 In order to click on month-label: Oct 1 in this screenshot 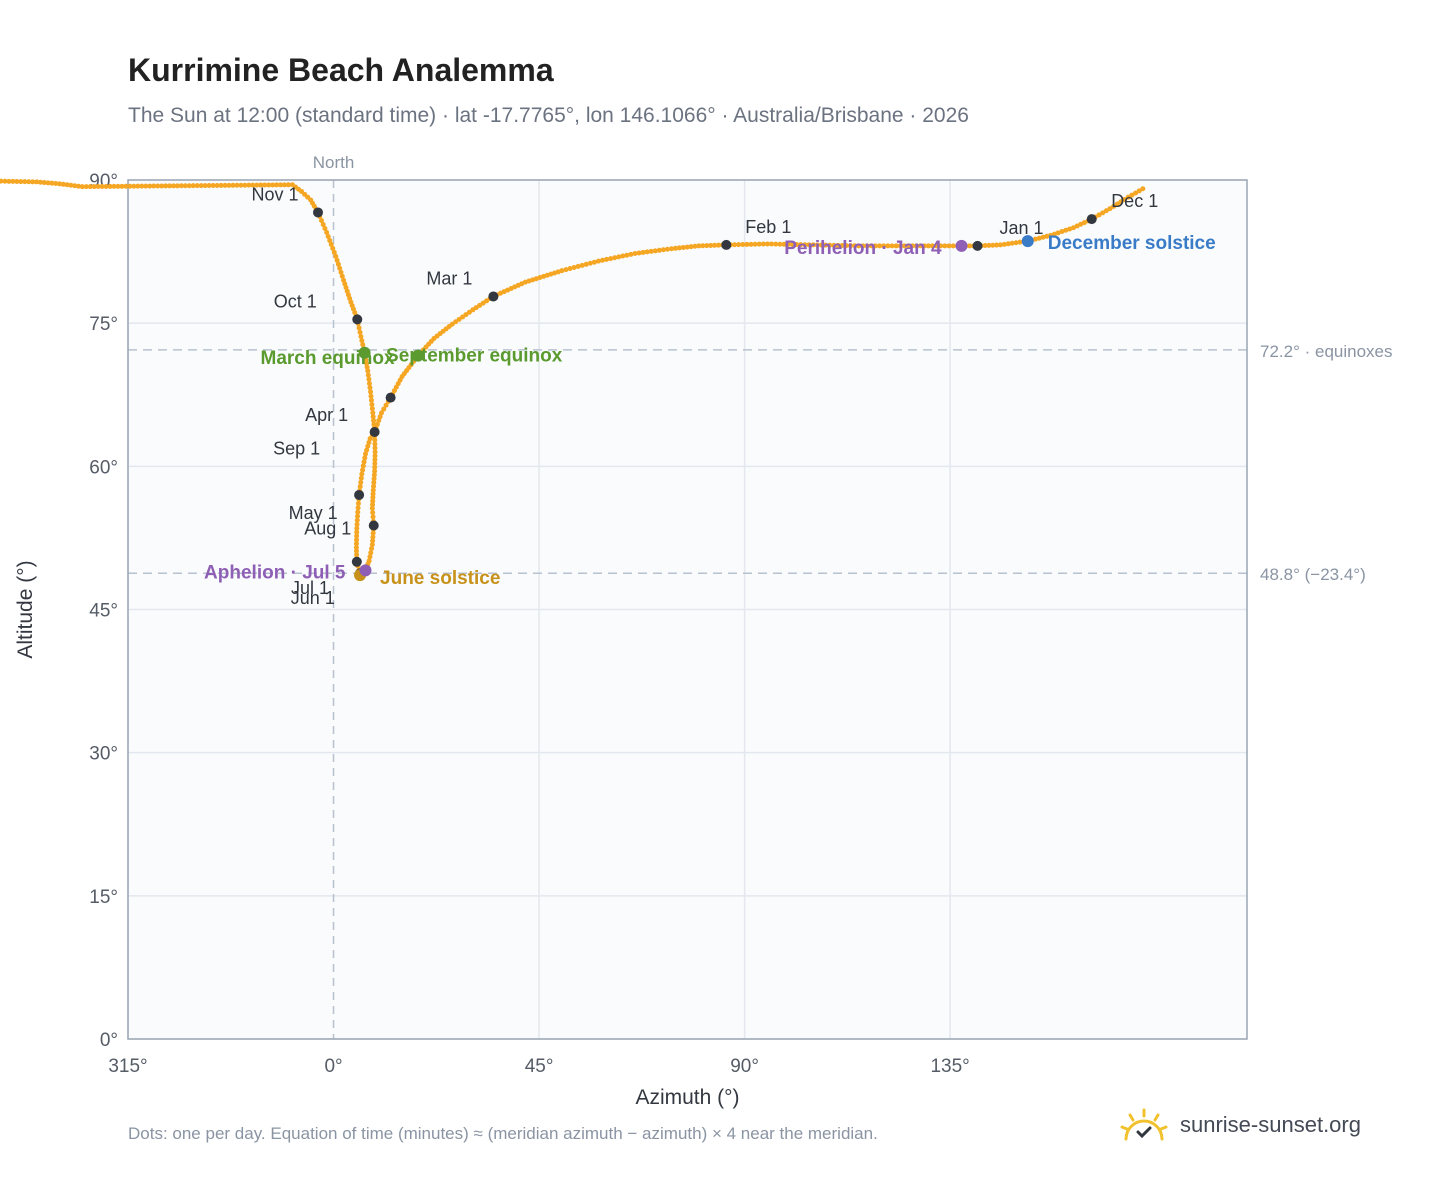, I will do `click(295, 301)`.